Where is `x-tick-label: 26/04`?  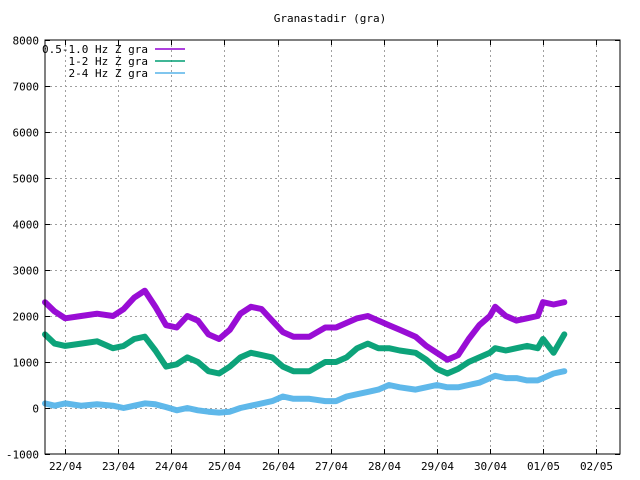 x-tick-label: 26/04 is located at coordinates (278, 466).